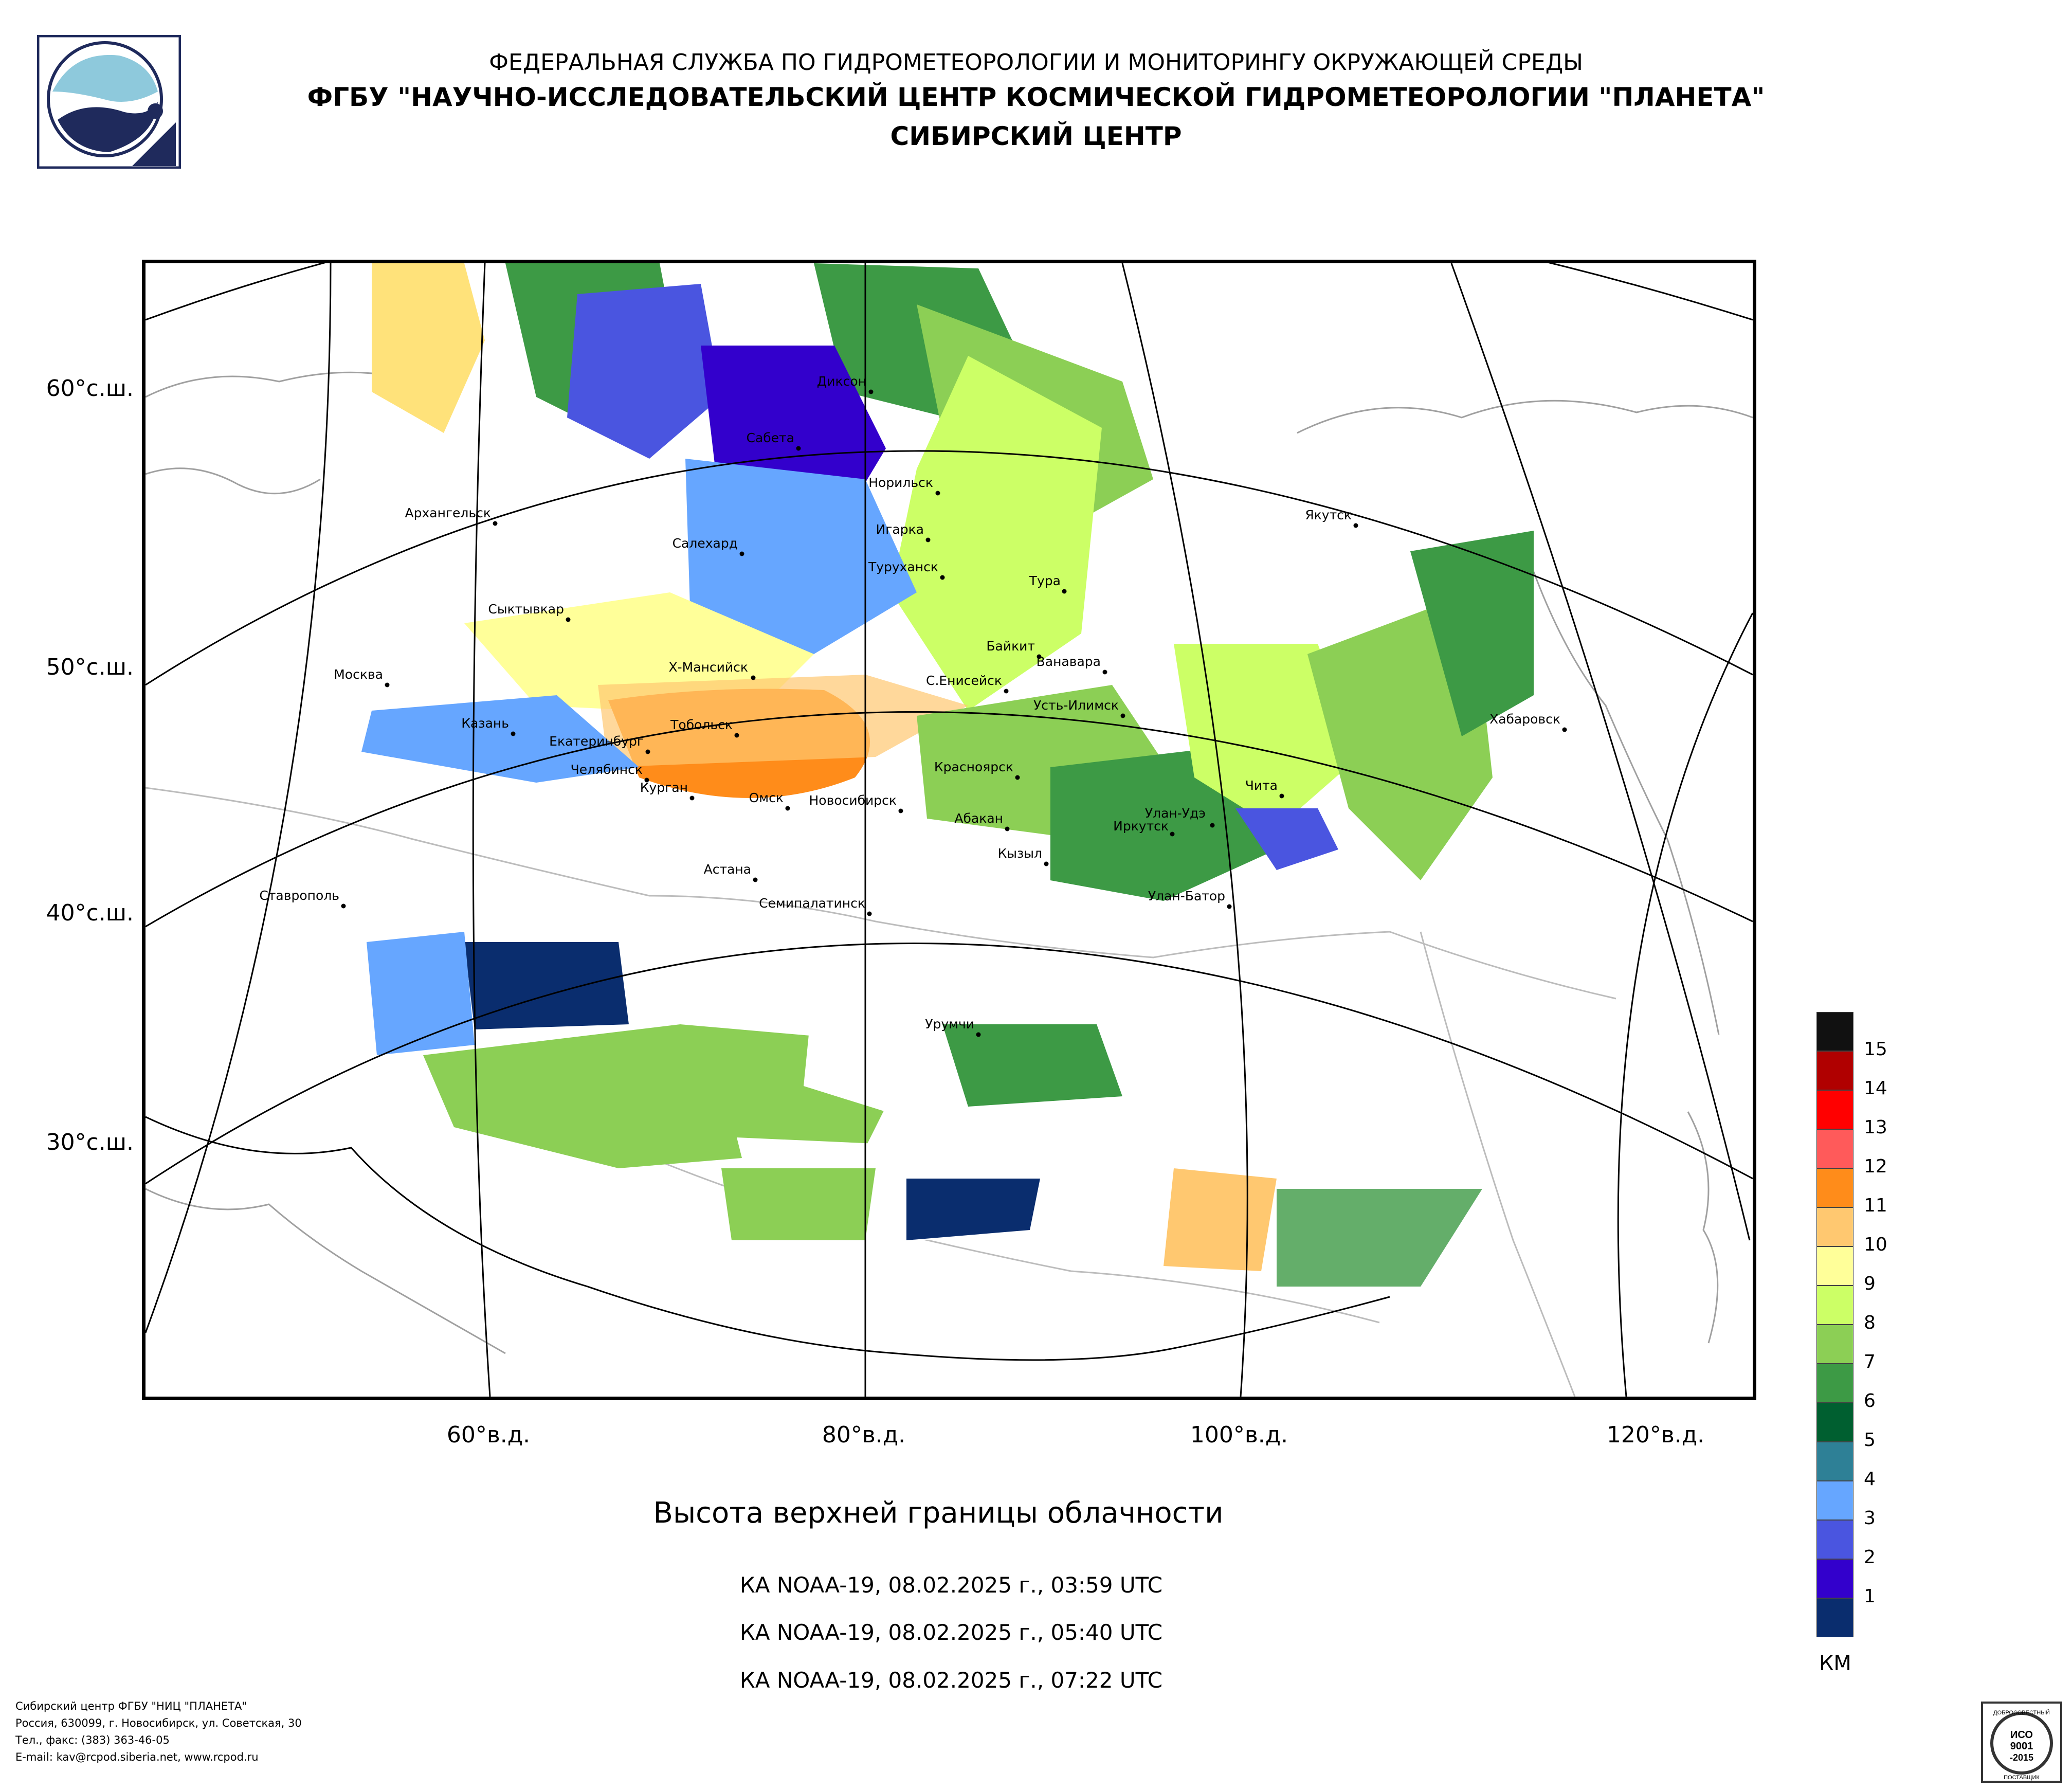  Describe the element at coordinates (1870, 1322) in the screenshot. I see `legend-value-8: 8` at that location.